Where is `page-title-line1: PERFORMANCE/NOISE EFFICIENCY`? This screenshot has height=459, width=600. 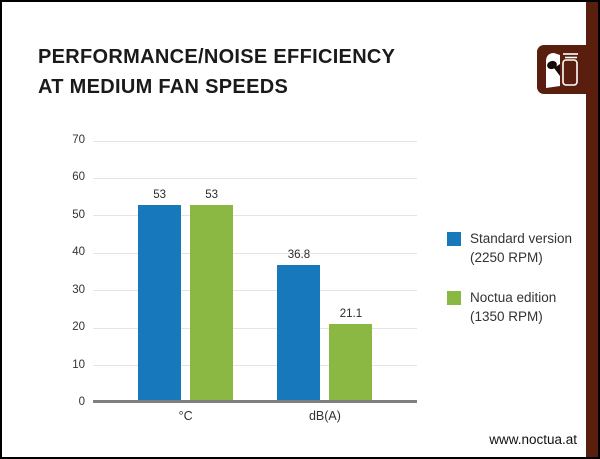 page-title-line1: PERFORMANCE/NOISE EFFICIENCY is located at coordinates (217, 57).